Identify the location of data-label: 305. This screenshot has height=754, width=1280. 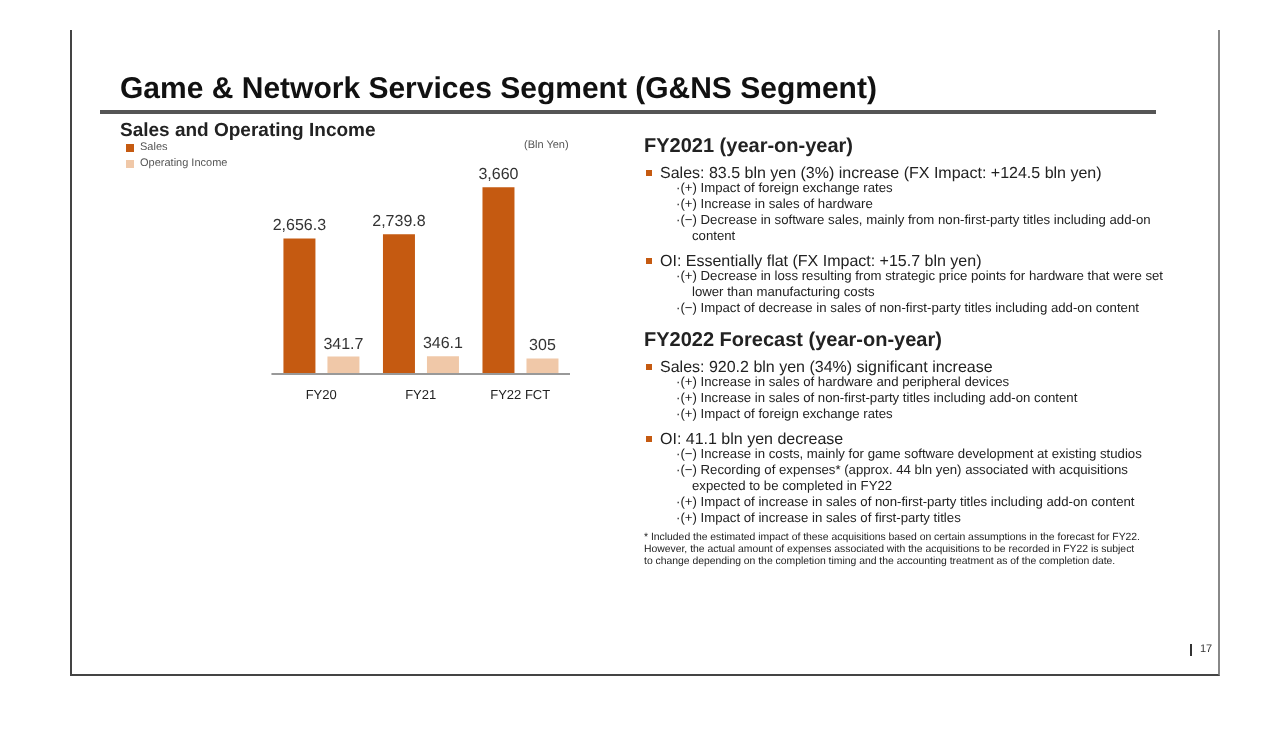
(543, 345).